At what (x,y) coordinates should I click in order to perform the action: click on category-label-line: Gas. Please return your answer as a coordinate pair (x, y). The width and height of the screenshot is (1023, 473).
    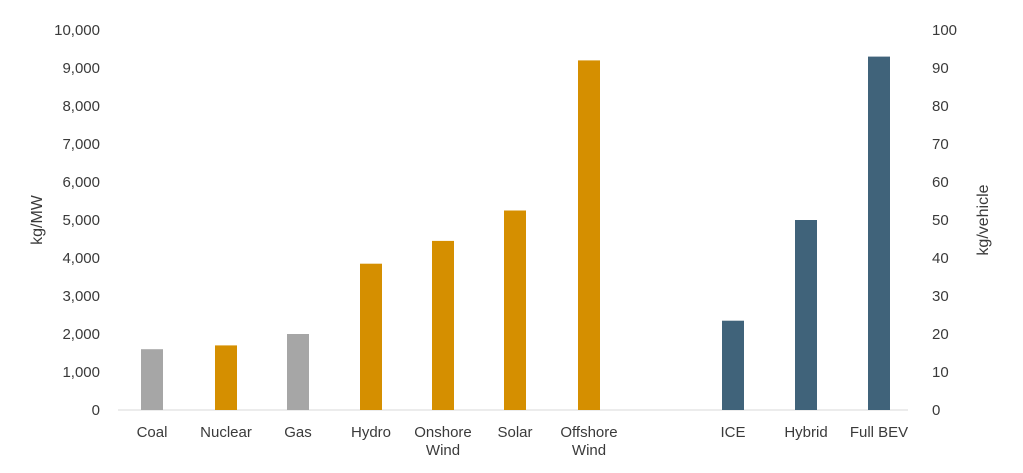
    Looking at the image, I should click on (298, 432).